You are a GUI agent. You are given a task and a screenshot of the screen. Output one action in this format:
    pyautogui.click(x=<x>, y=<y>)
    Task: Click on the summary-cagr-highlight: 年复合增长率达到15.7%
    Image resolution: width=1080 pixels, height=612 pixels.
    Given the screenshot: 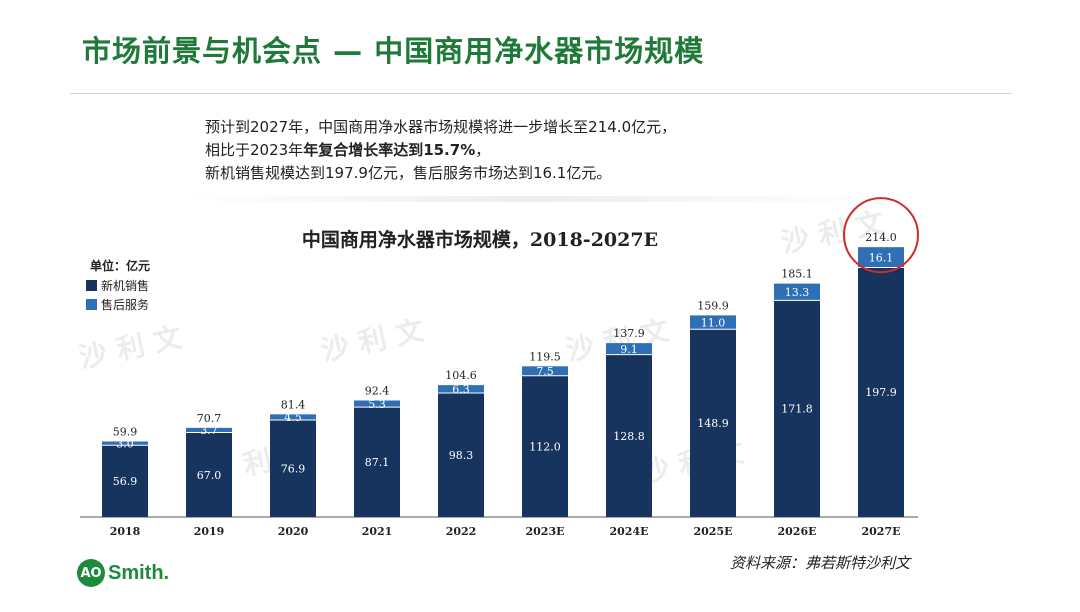 What is the action you would take?
    pyautogui.click(x=389, y=150)
    